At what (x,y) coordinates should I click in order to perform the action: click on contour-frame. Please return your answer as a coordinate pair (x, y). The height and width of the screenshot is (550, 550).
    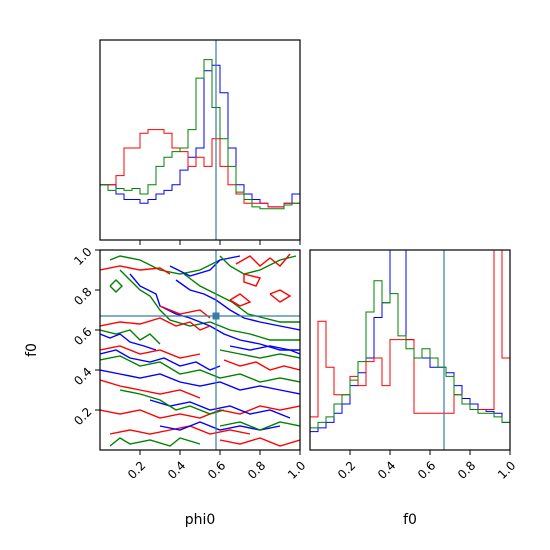
    Looking at the image, I should click on (200, 350).